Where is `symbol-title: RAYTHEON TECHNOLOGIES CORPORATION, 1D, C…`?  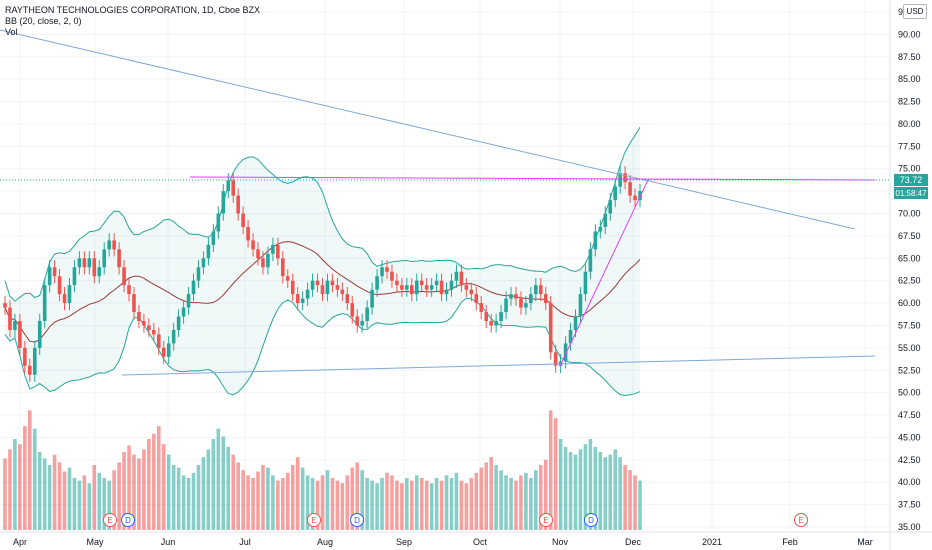 symbol-title: RAYTHEON TECHNOLOGIES CORPORATION, 1D, C… is located at coordinates (133, 10).